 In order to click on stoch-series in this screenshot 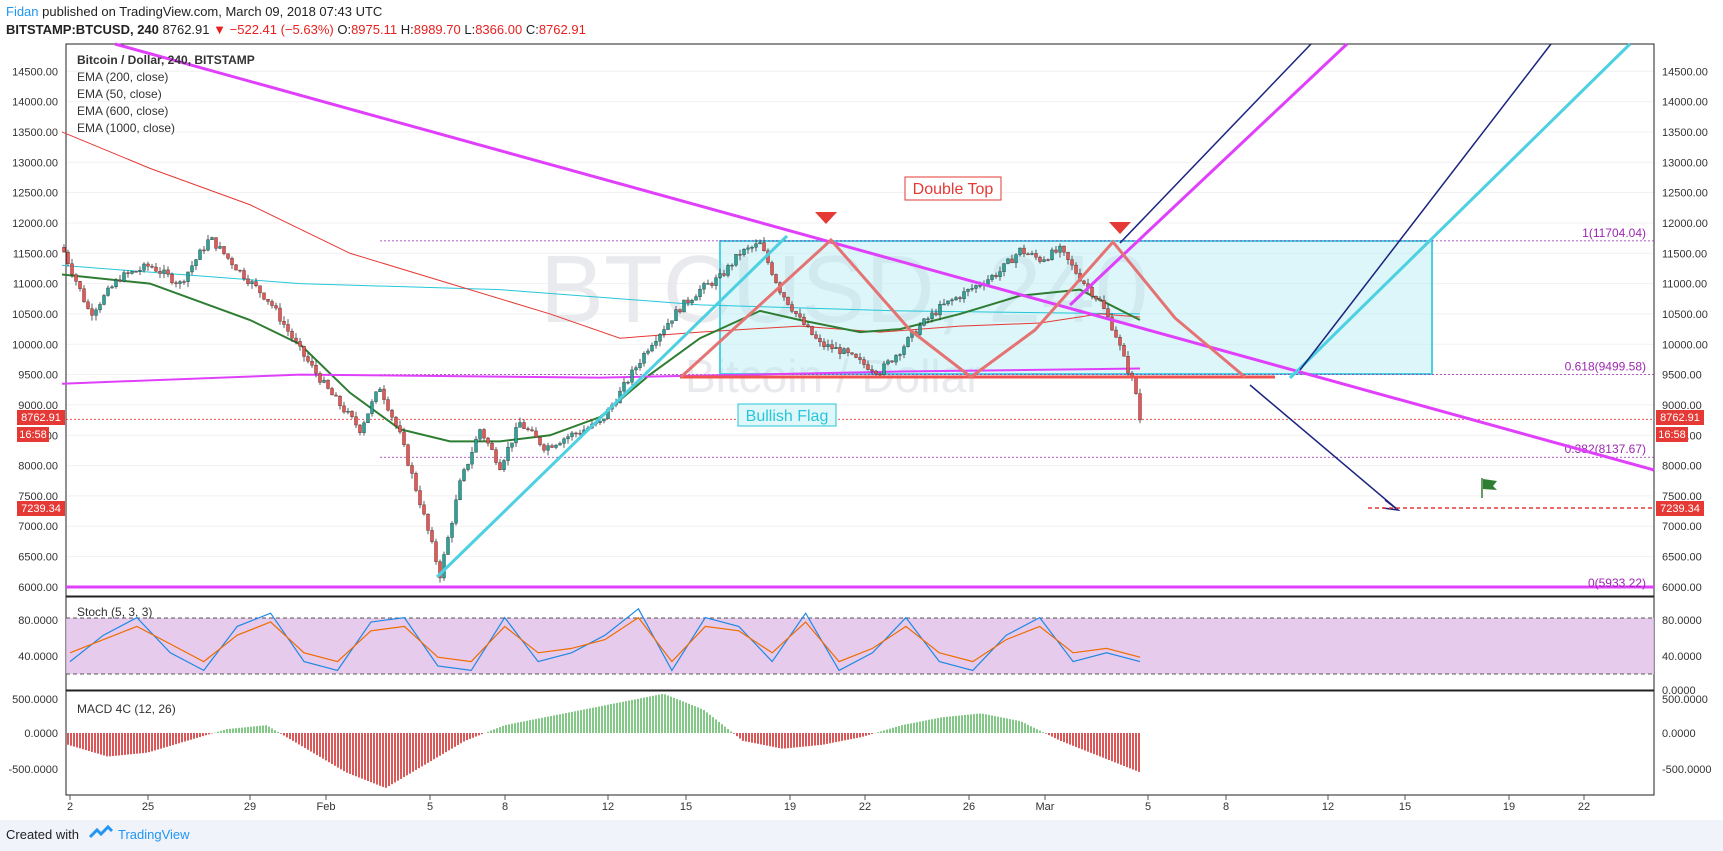, I will do `click(605, 639)`.